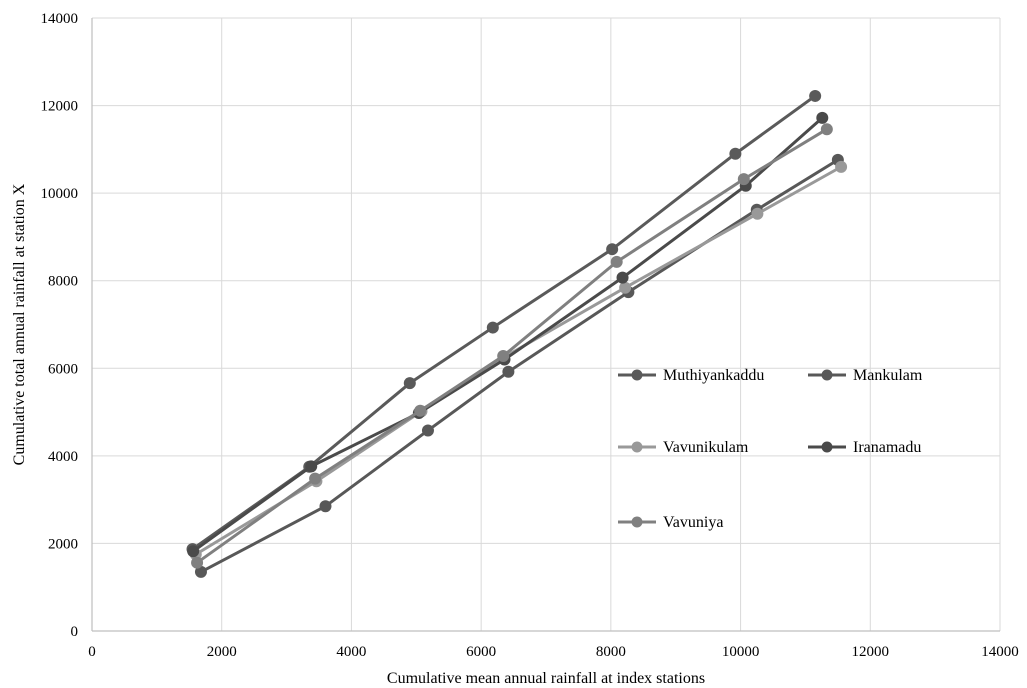 The width and height of the screenshot is (1027, 688). I want to click on y-tick-label: 12000, so click(60, 107).